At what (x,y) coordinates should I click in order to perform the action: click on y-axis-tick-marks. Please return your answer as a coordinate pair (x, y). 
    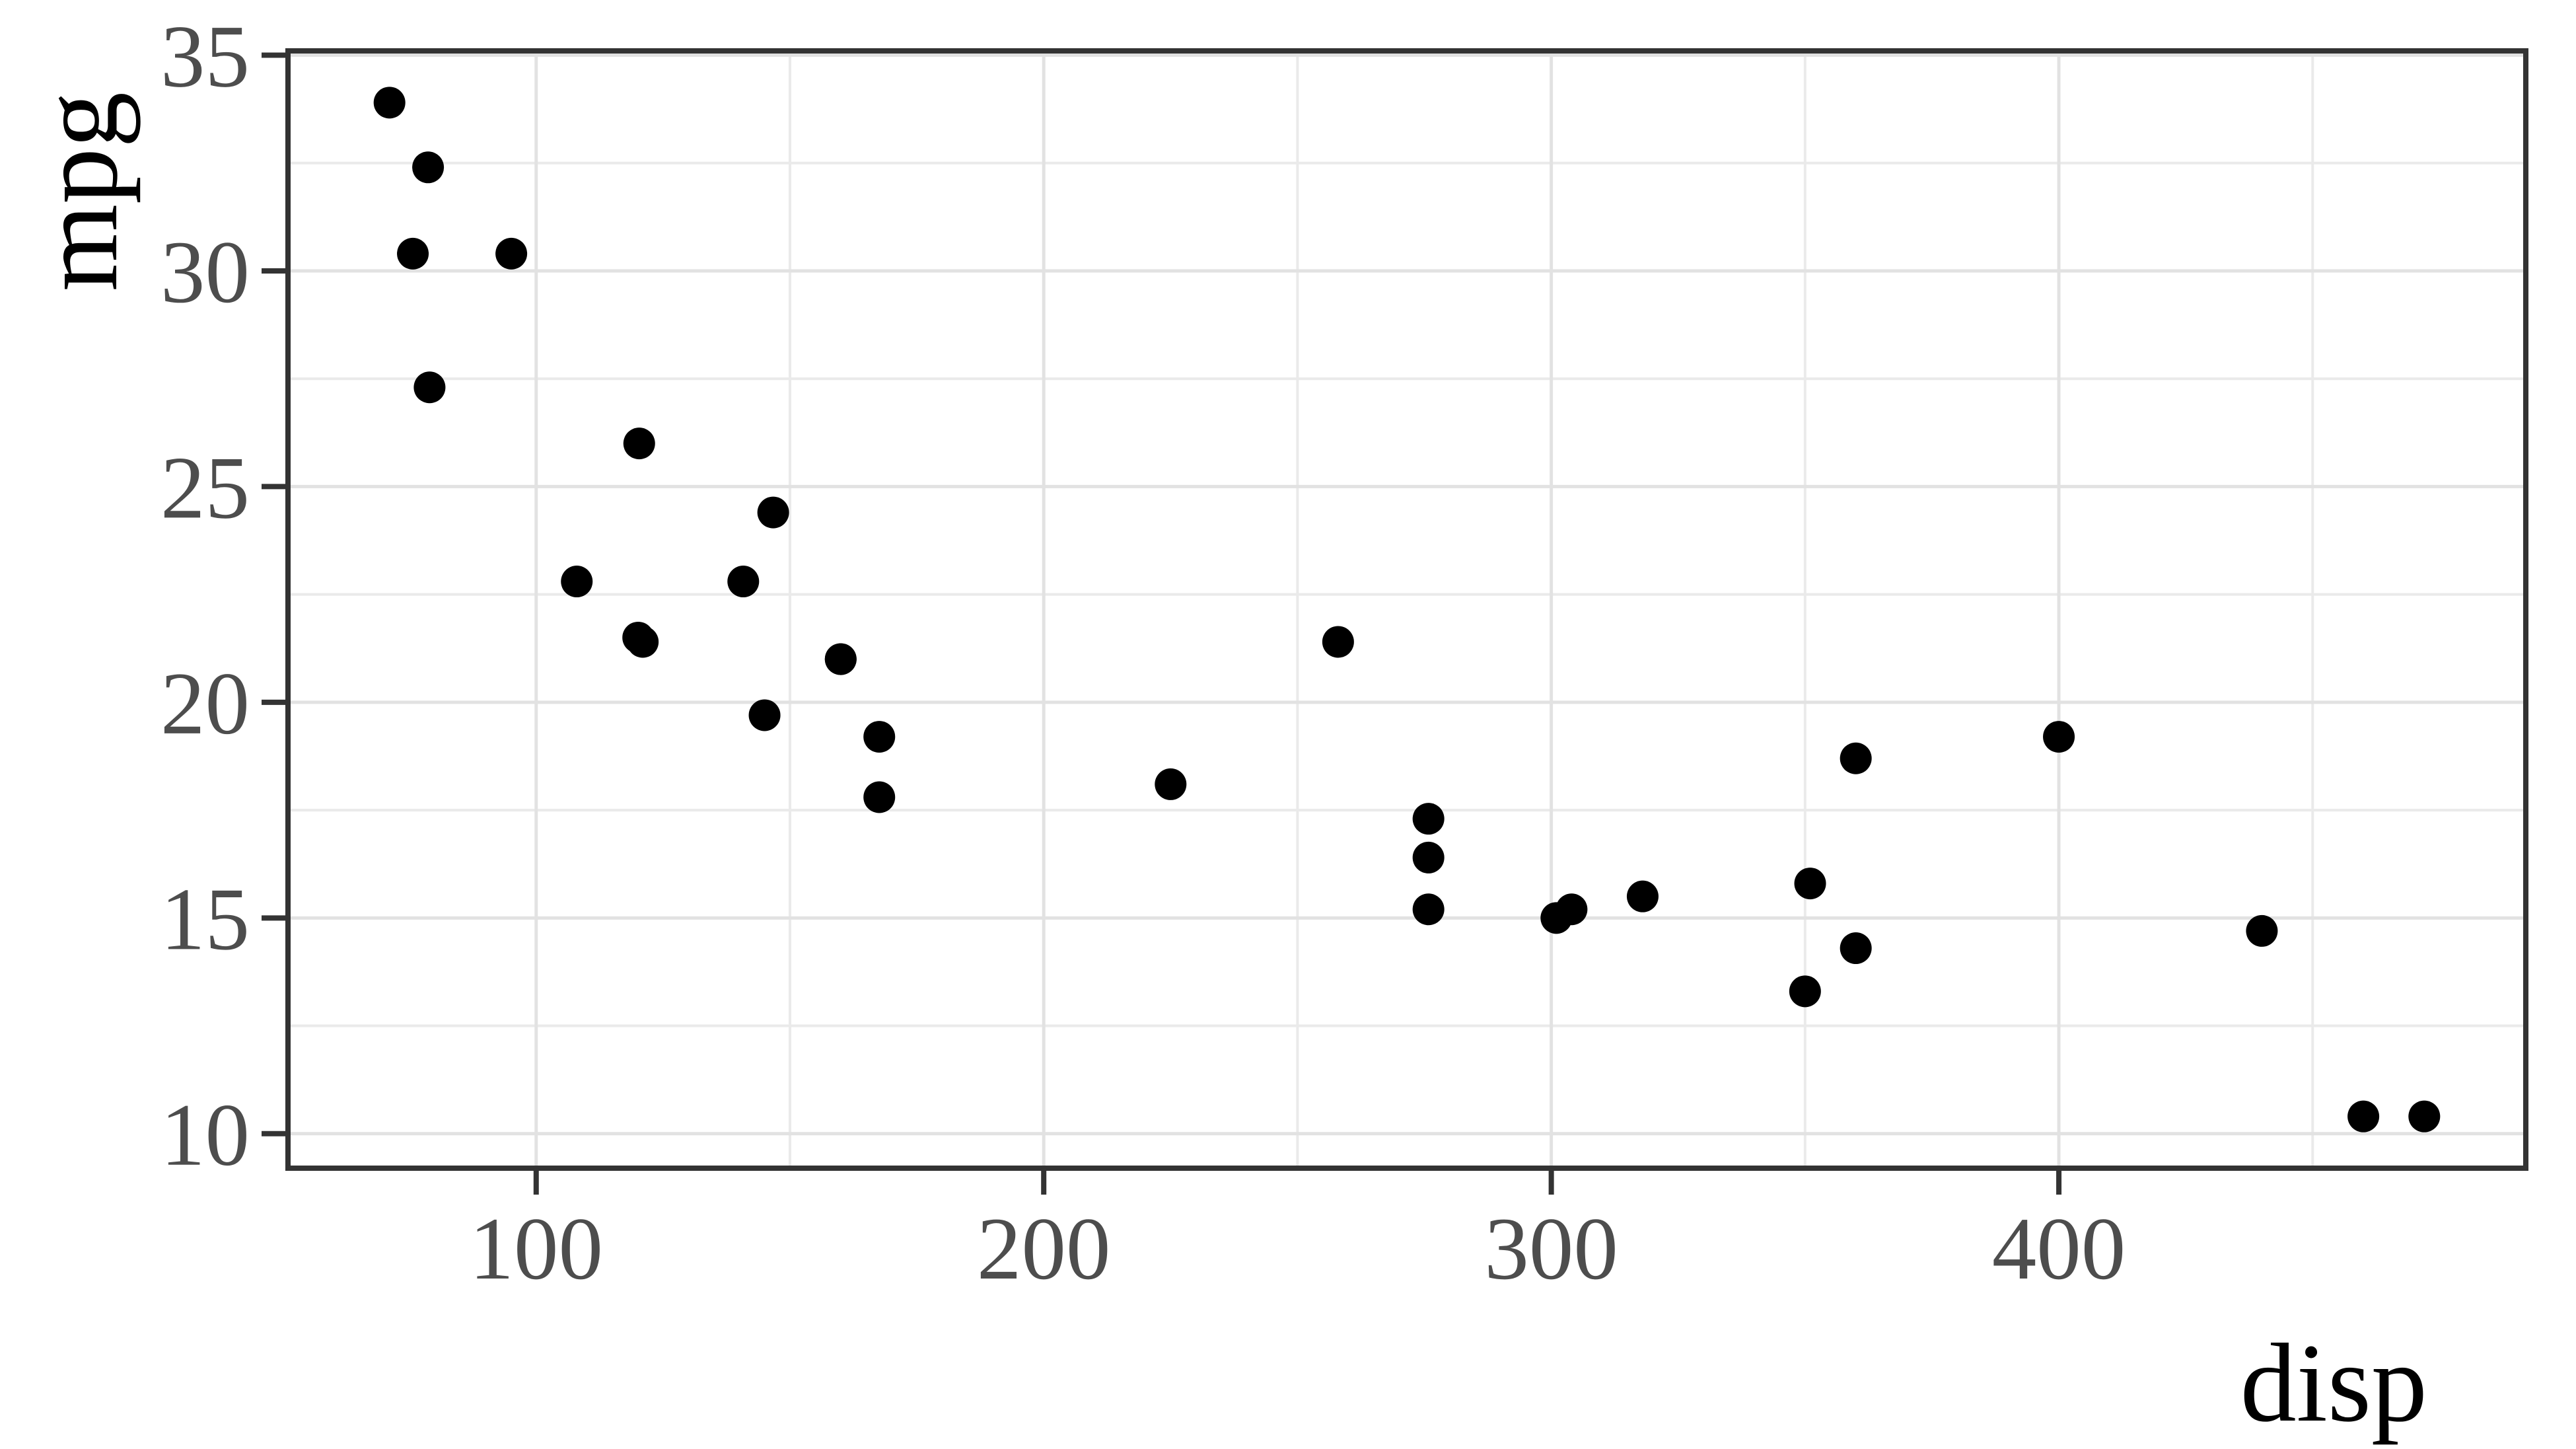
    Looking at the image, I should click on (275, 594).